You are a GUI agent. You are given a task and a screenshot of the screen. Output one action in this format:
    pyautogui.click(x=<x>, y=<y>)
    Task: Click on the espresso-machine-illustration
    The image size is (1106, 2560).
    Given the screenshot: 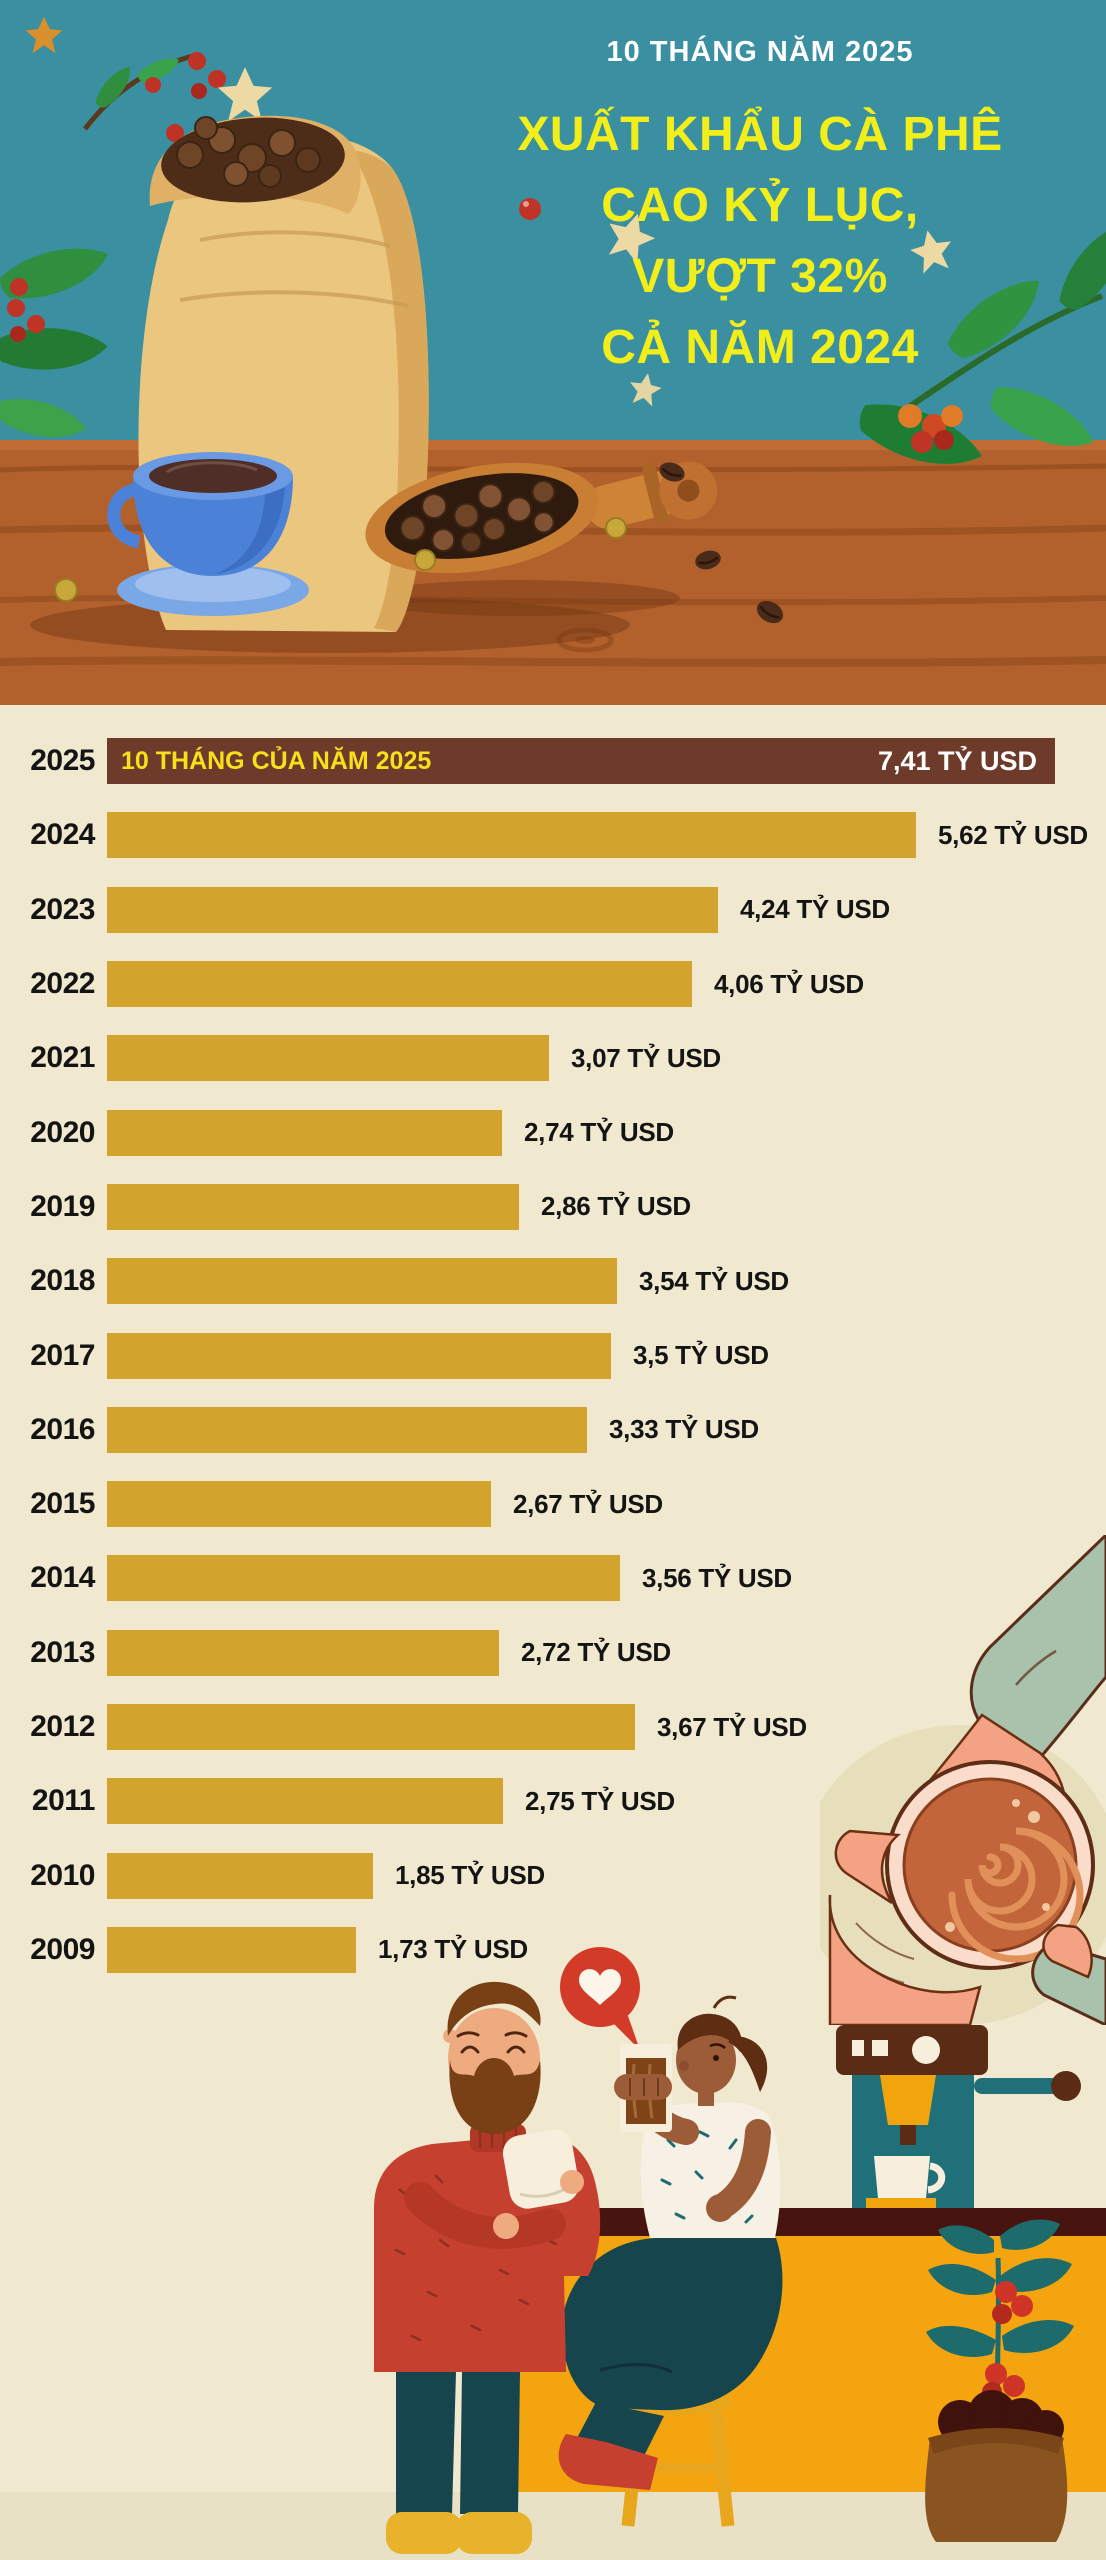 What is the action you would take?
    pyautogui.click(x=958, y=2116)
    